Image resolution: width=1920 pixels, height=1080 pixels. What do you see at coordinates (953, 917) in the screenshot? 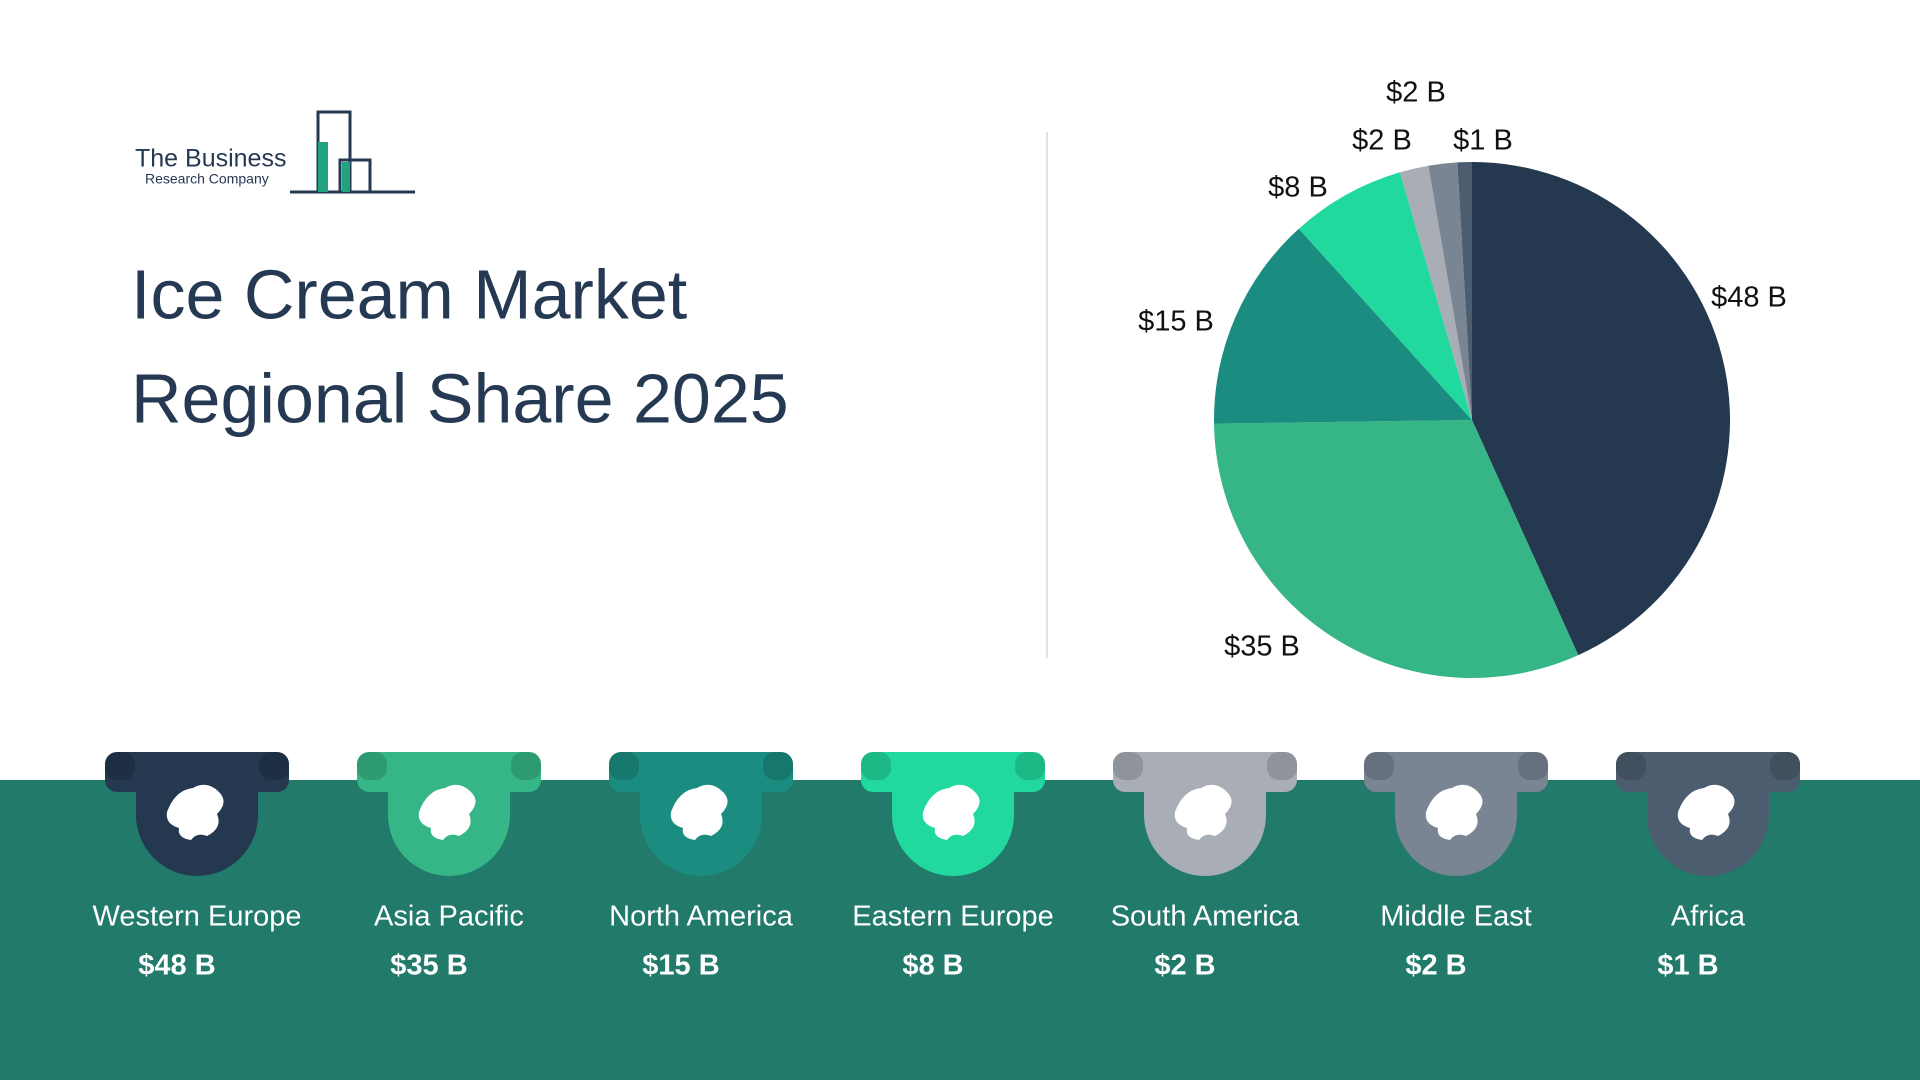
I see `region-name: Eastern Europe` at bounding box center [953, 917].